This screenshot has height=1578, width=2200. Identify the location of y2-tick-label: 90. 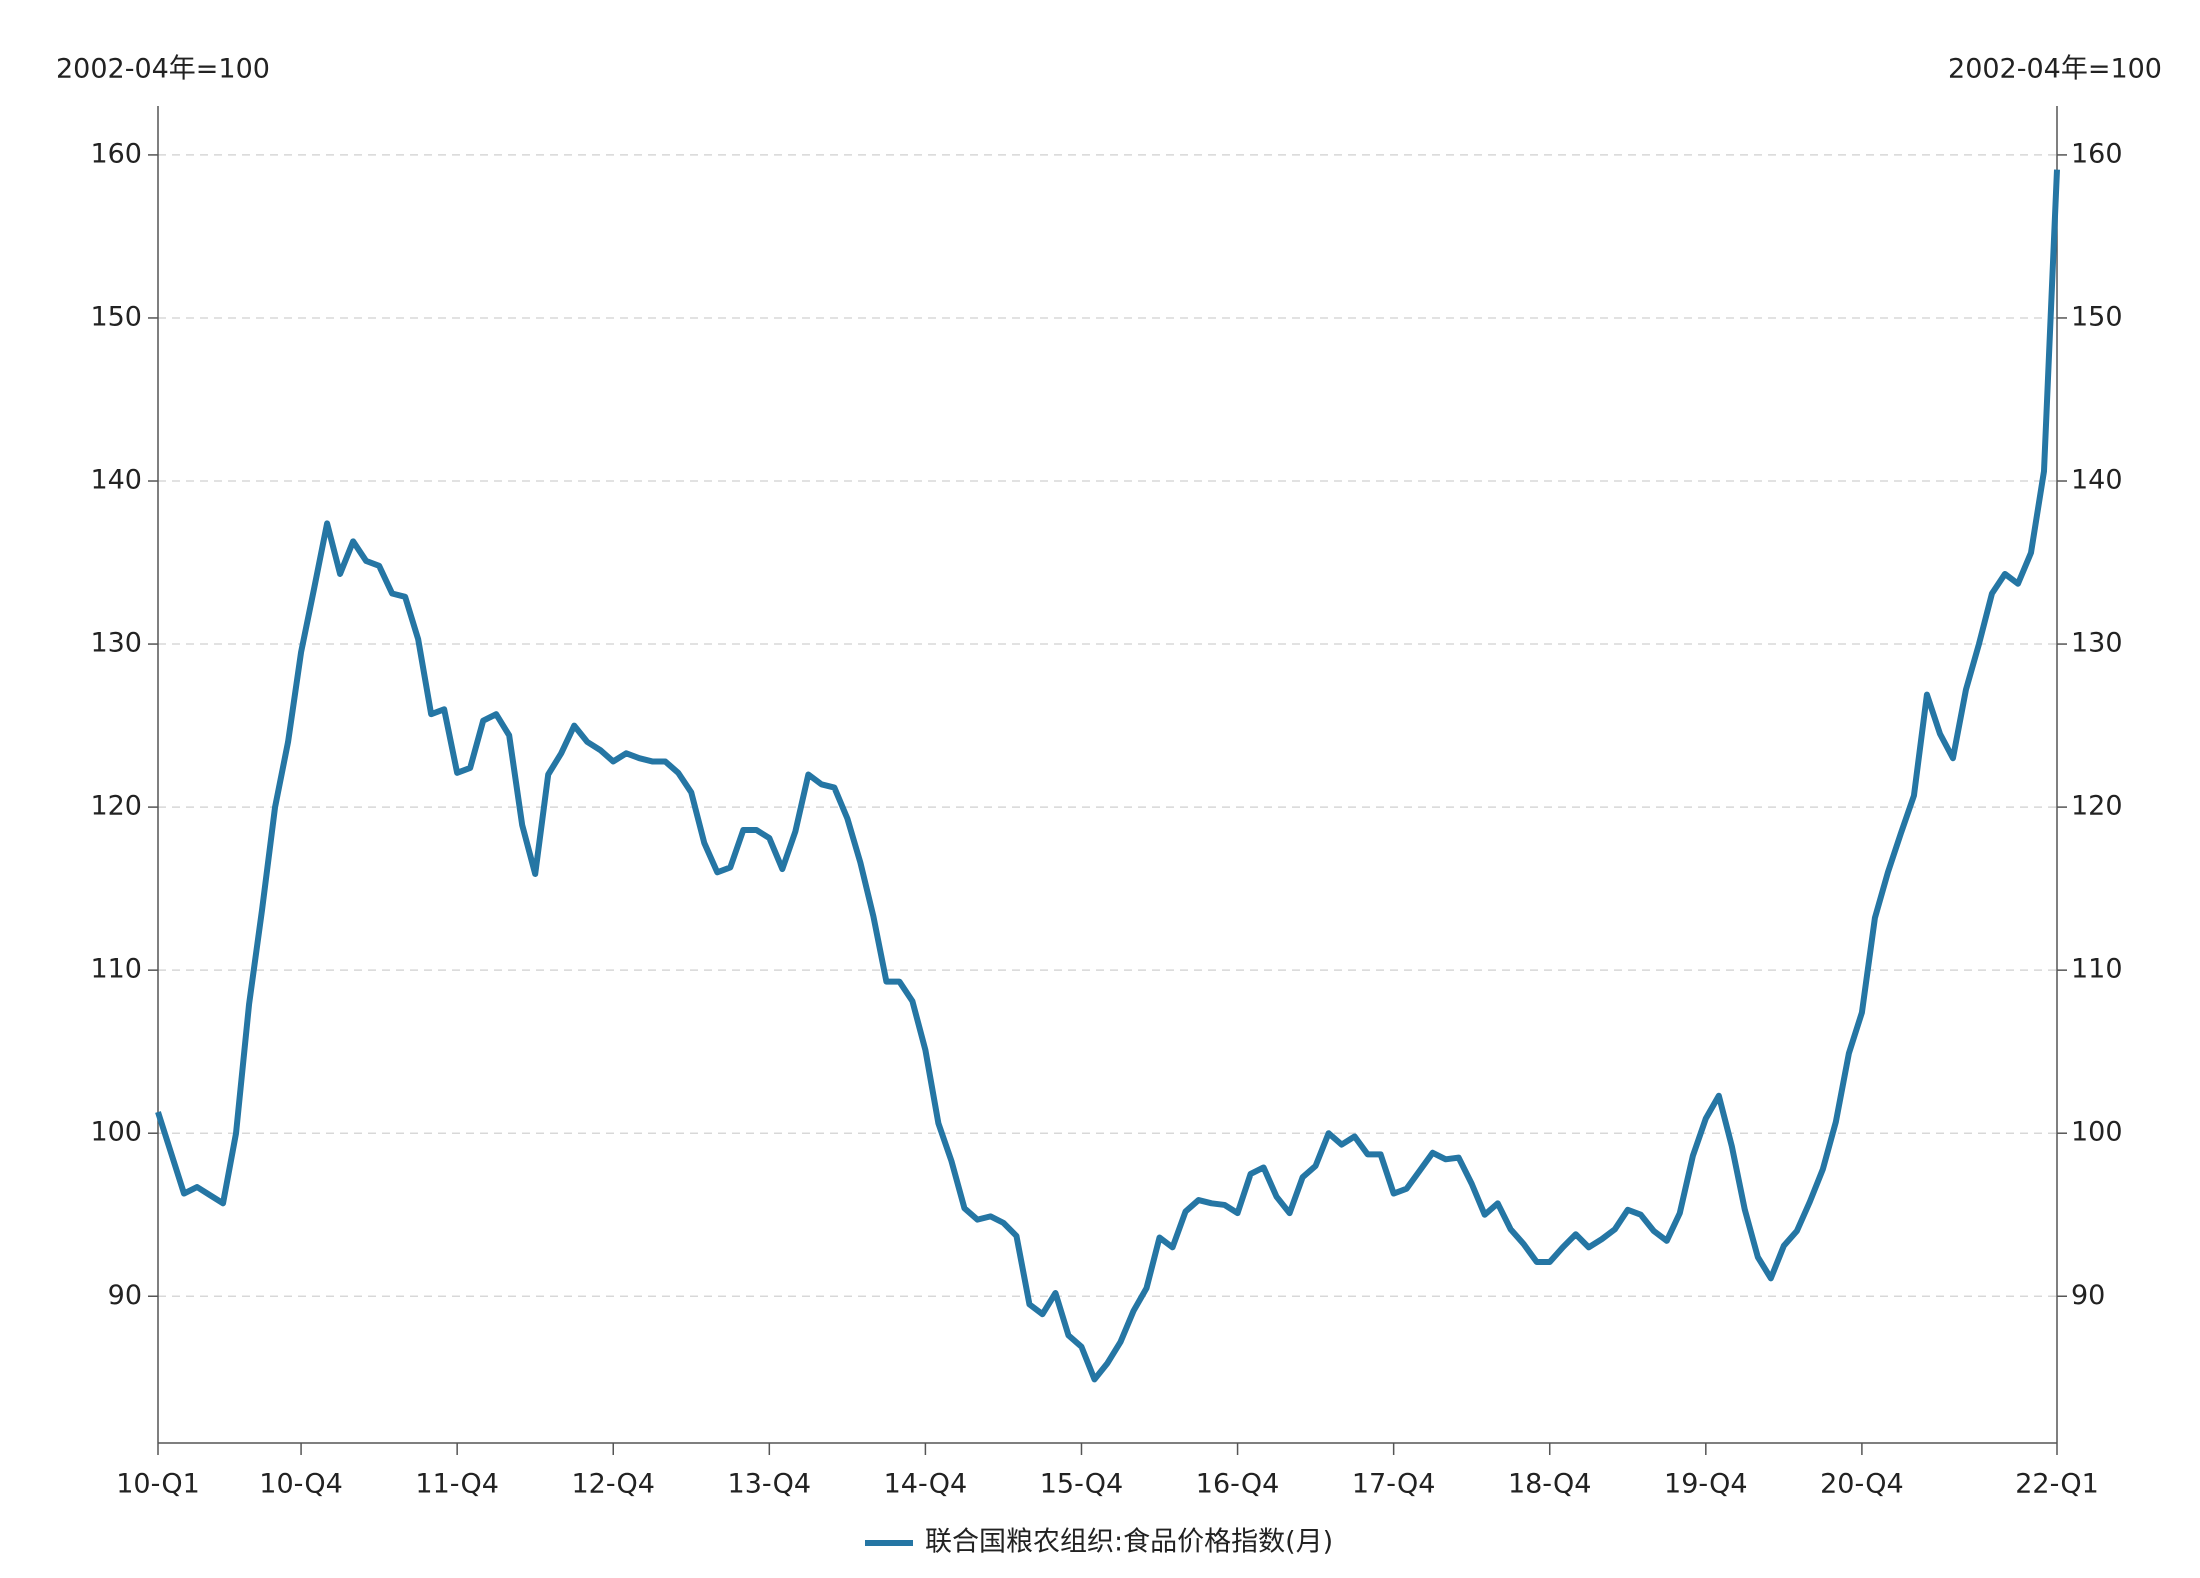
(2088, 1295).